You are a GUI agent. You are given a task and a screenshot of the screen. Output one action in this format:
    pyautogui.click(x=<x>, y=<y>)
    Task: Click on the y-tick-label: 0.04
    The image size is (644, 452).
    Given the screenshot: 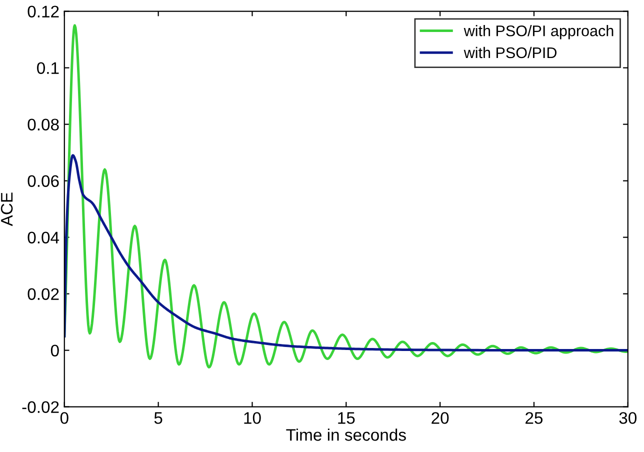 What is the action you would take?
    pyautogui.click(x=44, y=238)
    